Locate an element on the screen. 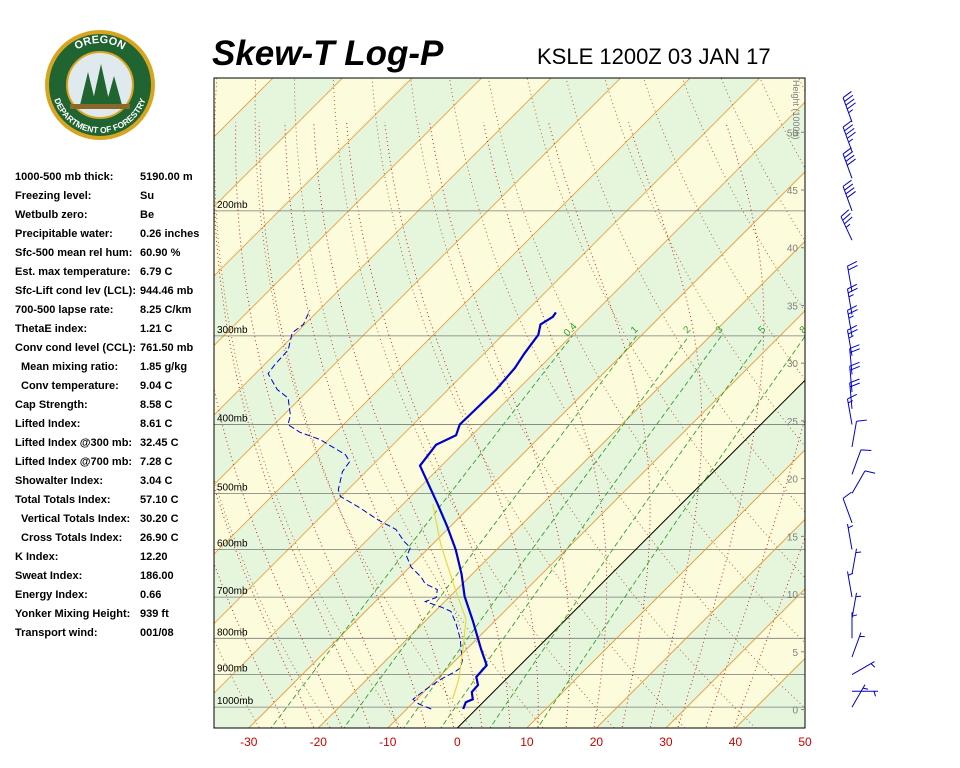 The image size is (960, 768). index-value: 8.25 C/km is located at coordinates (166, 310).